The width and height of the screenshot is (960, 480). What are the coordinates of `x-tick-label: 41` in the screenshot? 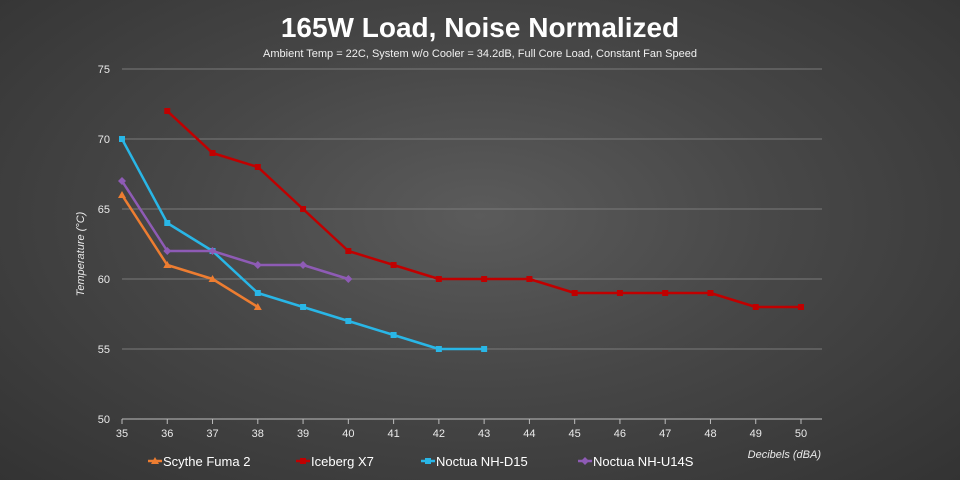 It's located at (393, 434).